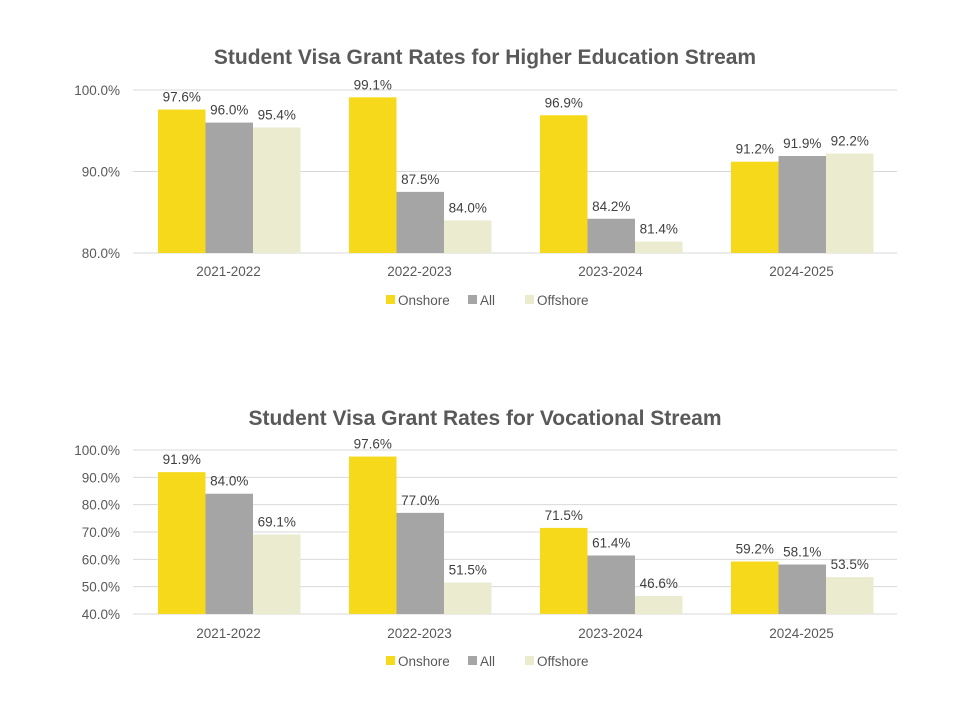 The image size is (967, 720). What do you see at coordinates (659, 583) in the screenshot?
I see `data-label: 46.6%` at bounding box center [659, 583].